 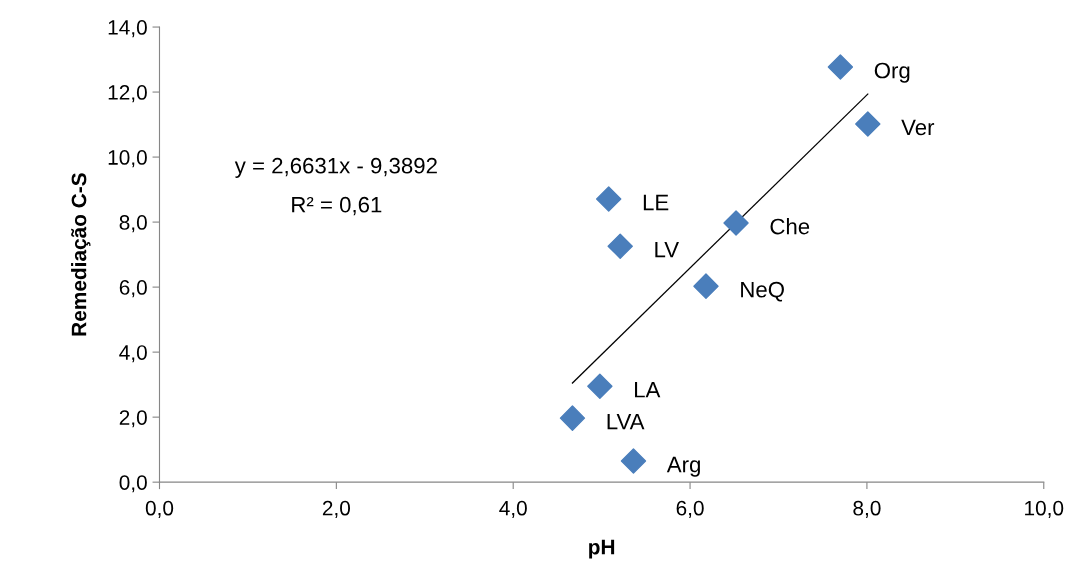 What do you see at coordinates (133, 224) in the screenshot?
I see `y-tick-label: 8,0` at bounding box center [133, 224].